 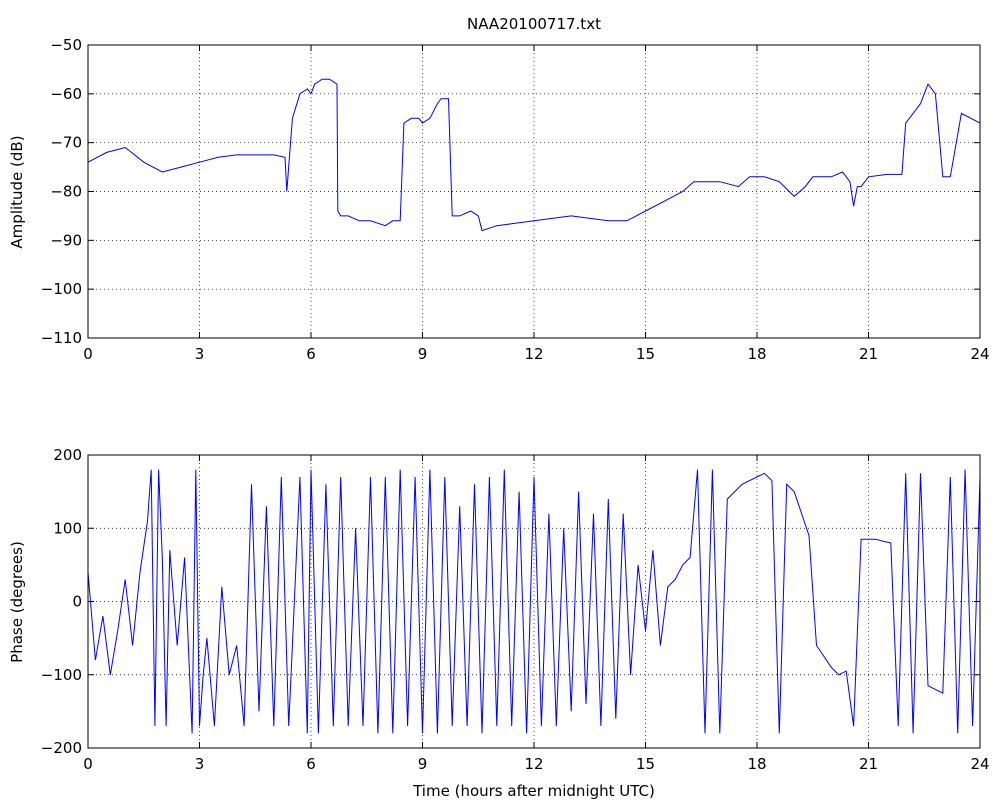 What do you see at coordinates (979, 764) in the screenshot?
I see `phase-x-tick-label: 24` at bounding box center [979, 764].